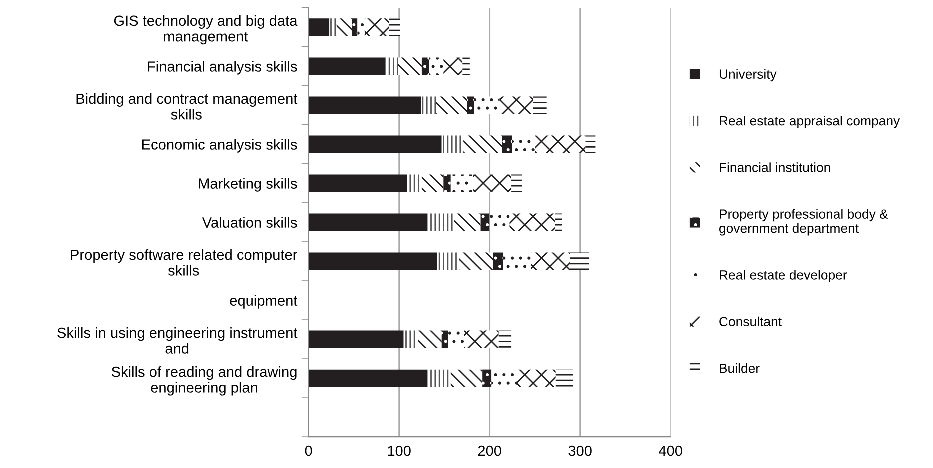 This screenshot has width=933, height=468. What do you see at coordinates (308, 451) in the screenshot?
I see `x-tick-label: 0` at bounding box center [308, 451].